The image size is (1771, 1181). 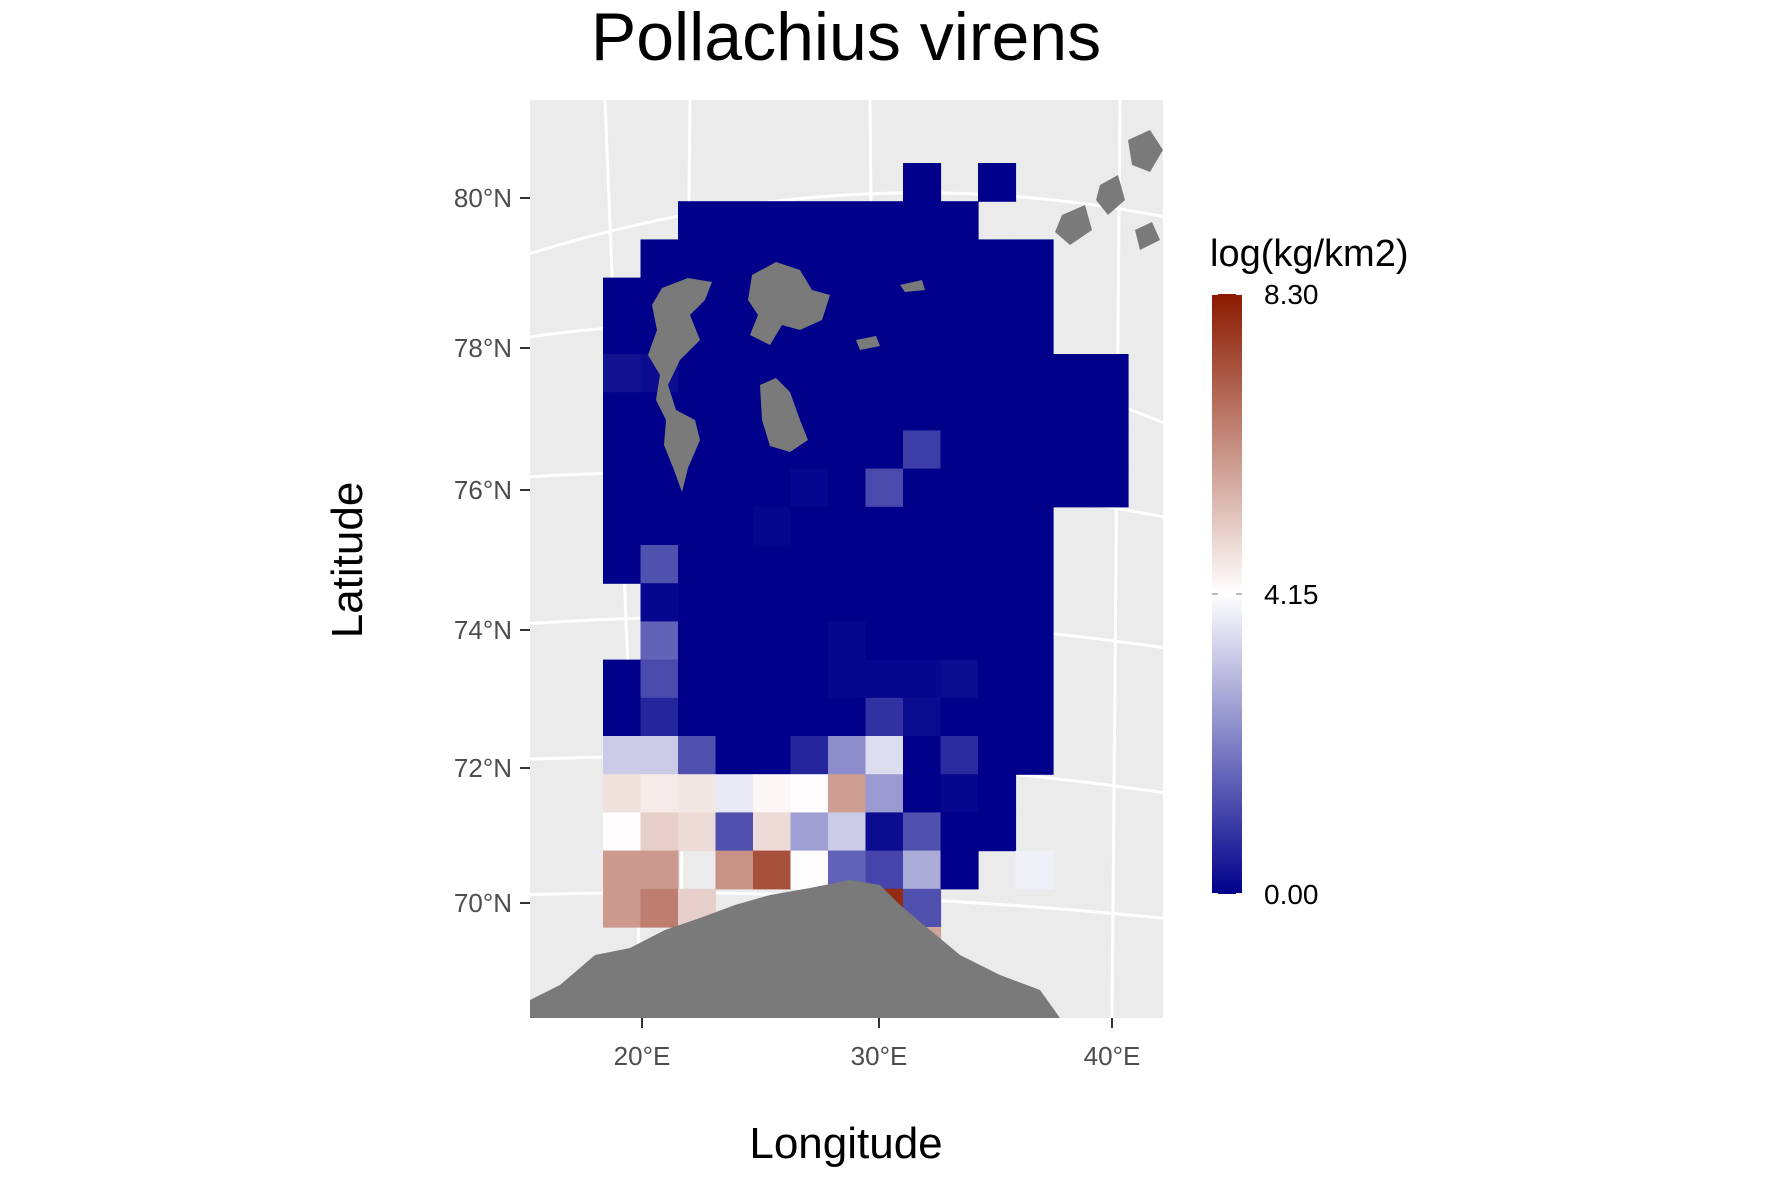 What do you see at coordinates (789, 303) in the screenshot?
I see `svalbard-north` at bounding box center [789, 303].